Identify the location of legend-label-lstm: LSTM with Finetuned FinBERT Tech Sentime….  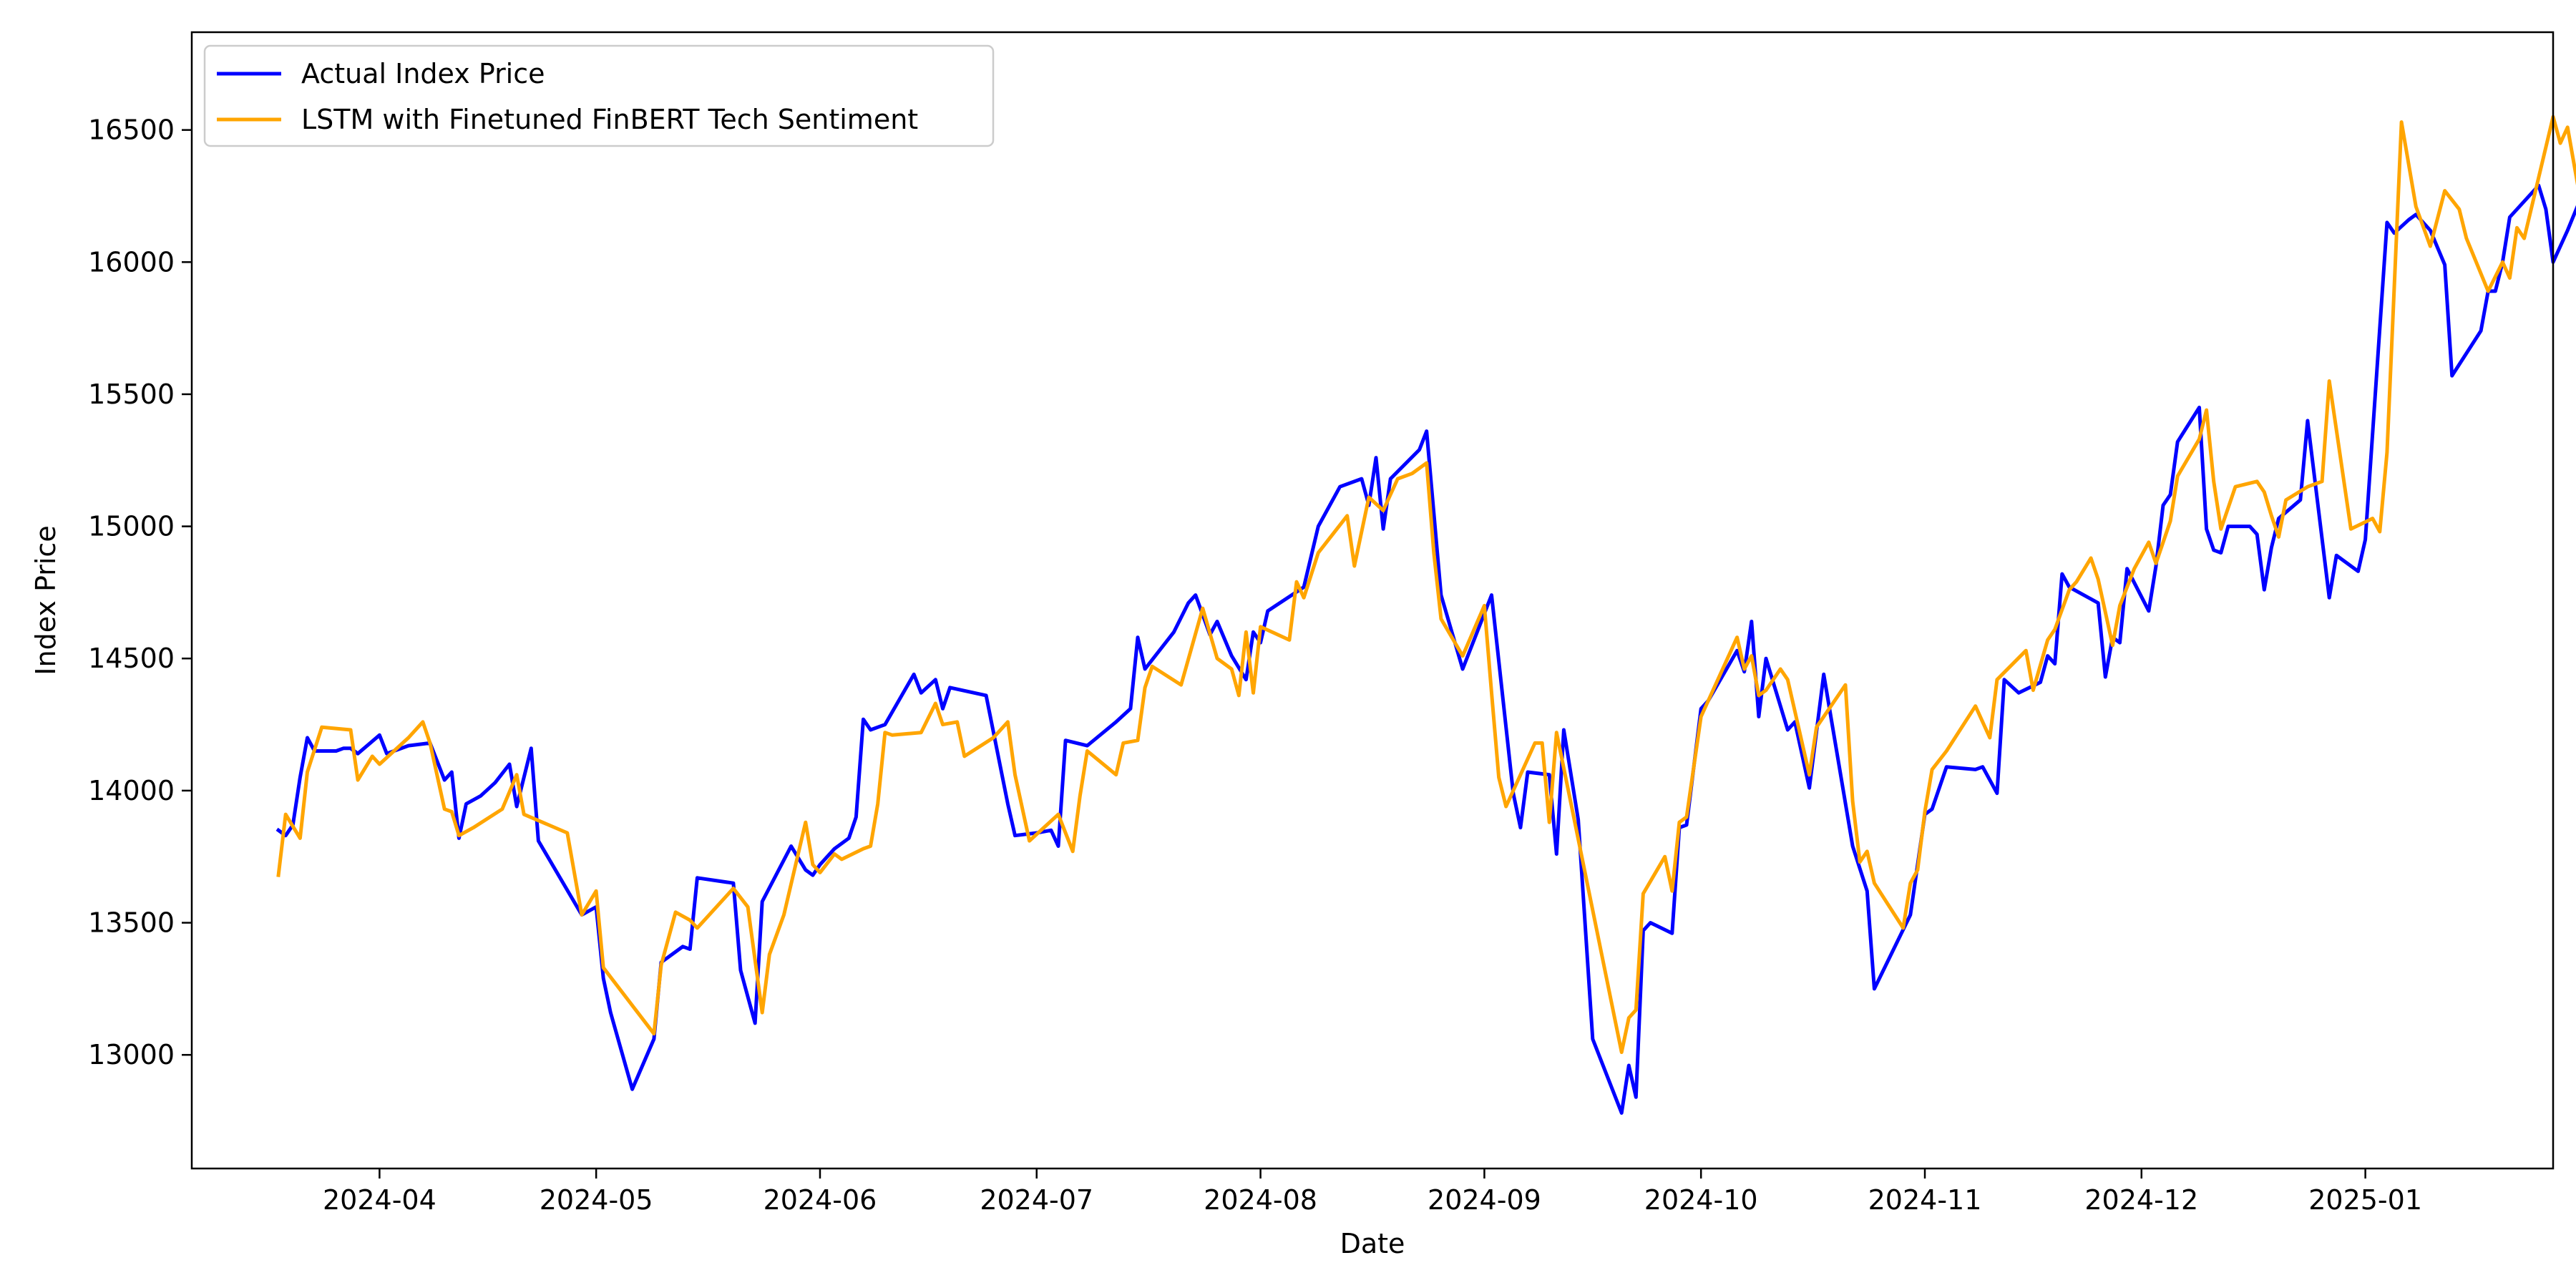
(609, 119).